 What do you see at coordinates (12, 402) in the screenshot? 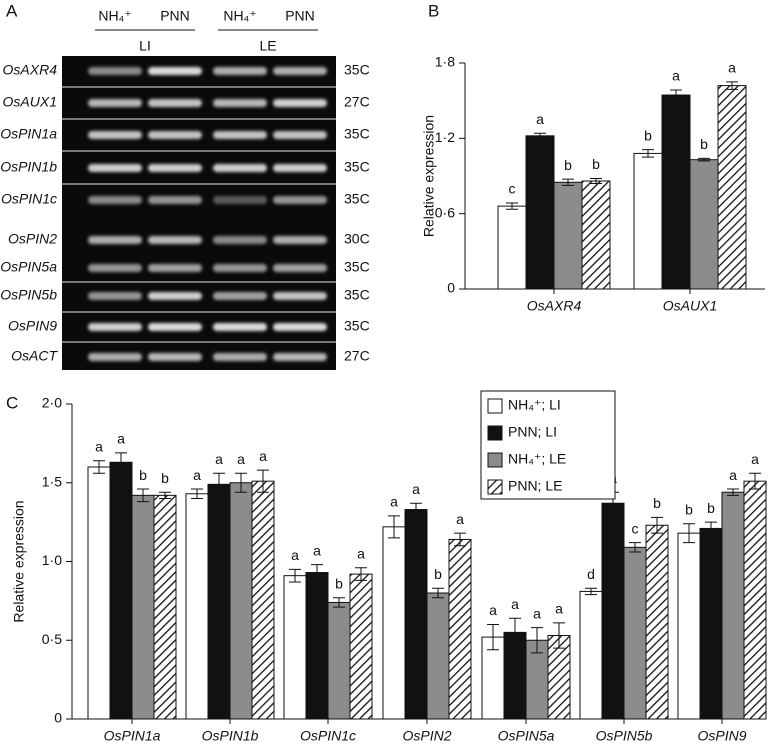
I see `panel-label: C` at bounding box center [12, 402].